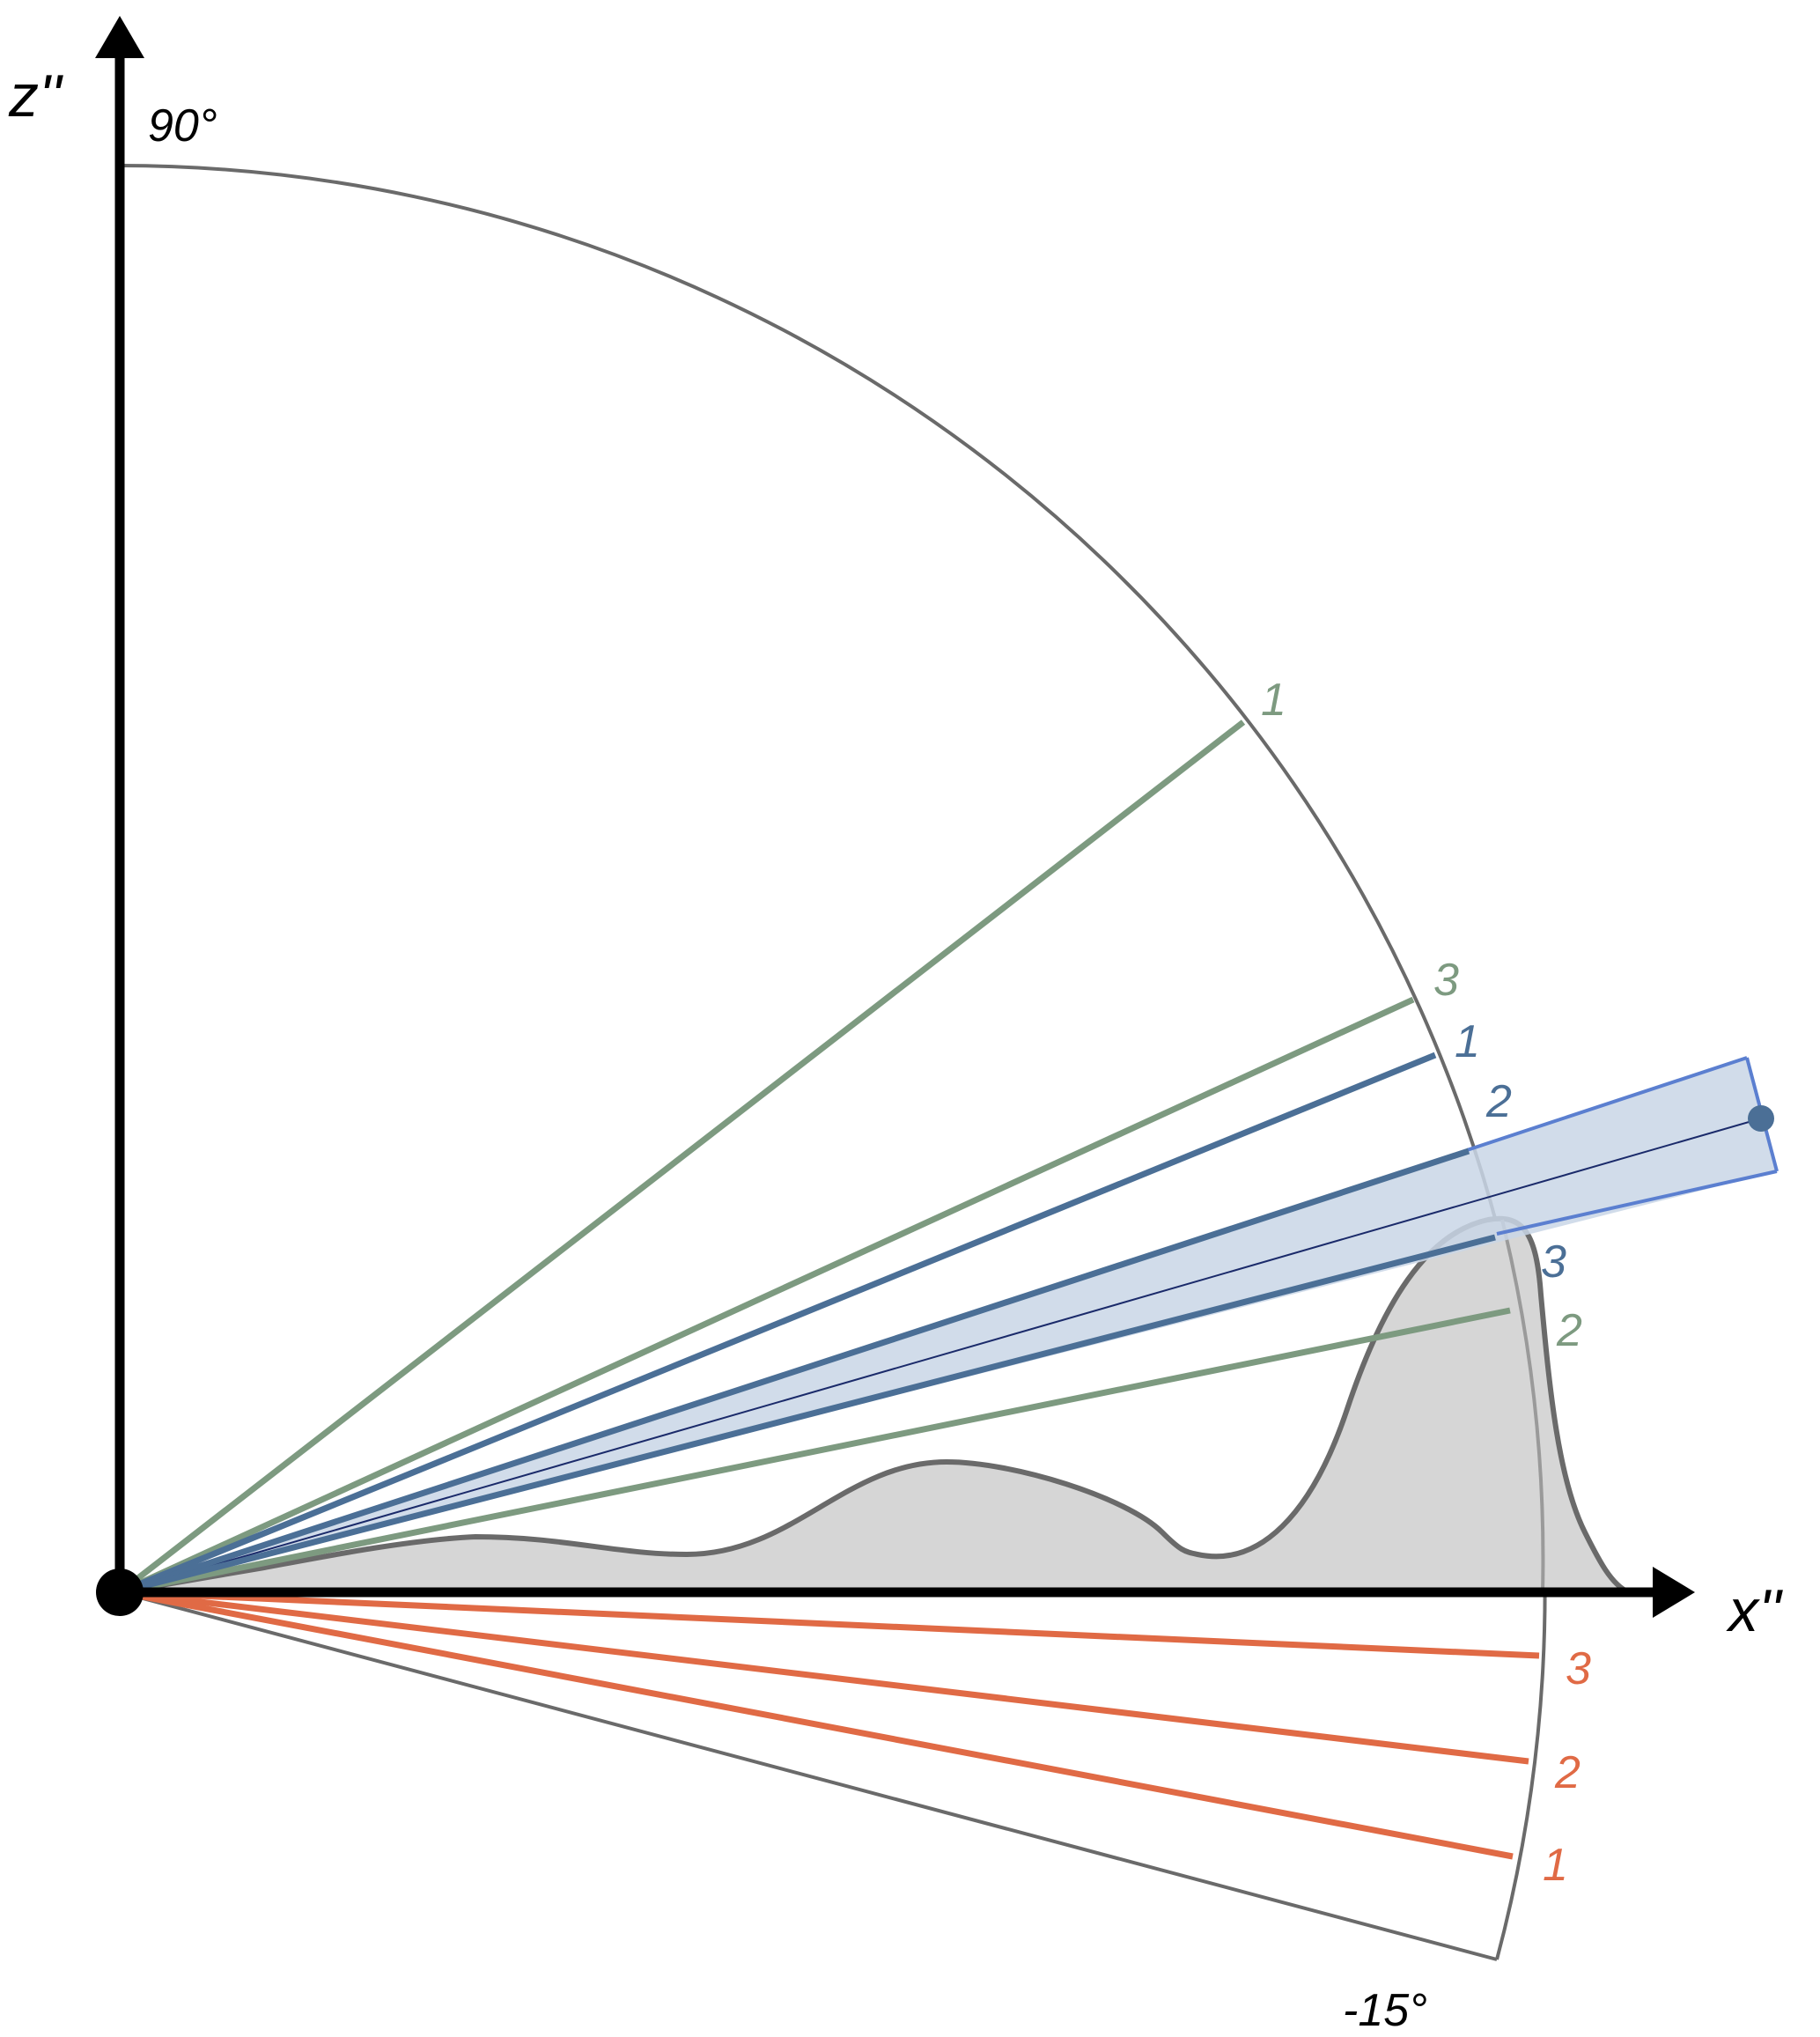 The height and width of the screenshot is (2037, 1820). What do you see at coordinates (1754, 1610) in the screenshot?
I see `x-axis-label: x''` at bounding box center [1754, 1610].